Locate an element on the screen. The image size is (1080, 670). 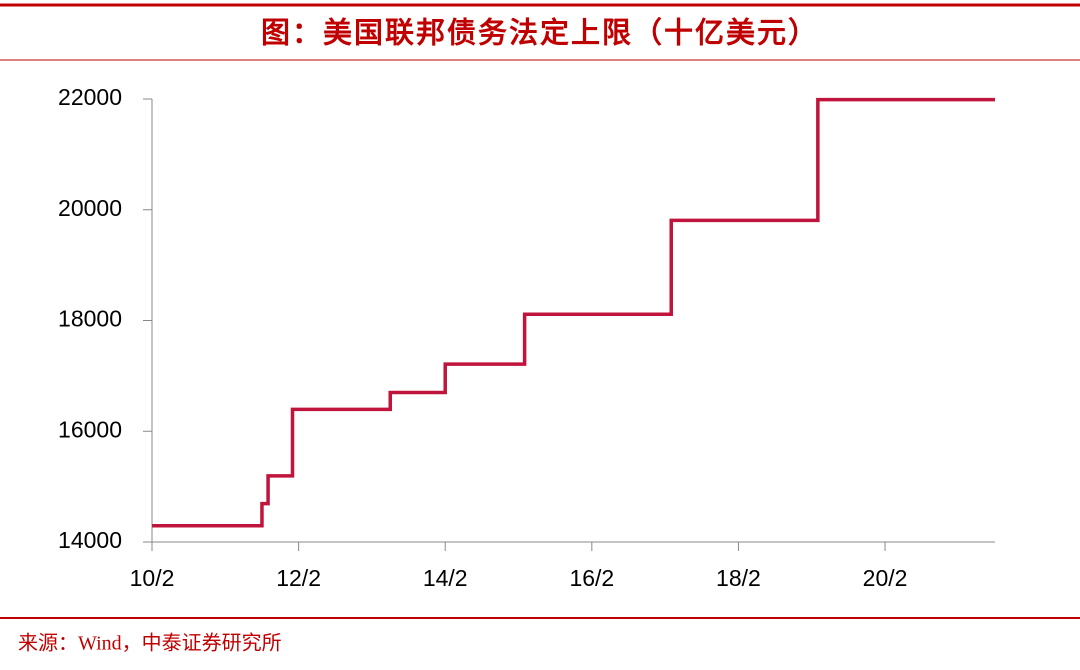
y-tick-label: 14000 is located at coordinates (90, 540).